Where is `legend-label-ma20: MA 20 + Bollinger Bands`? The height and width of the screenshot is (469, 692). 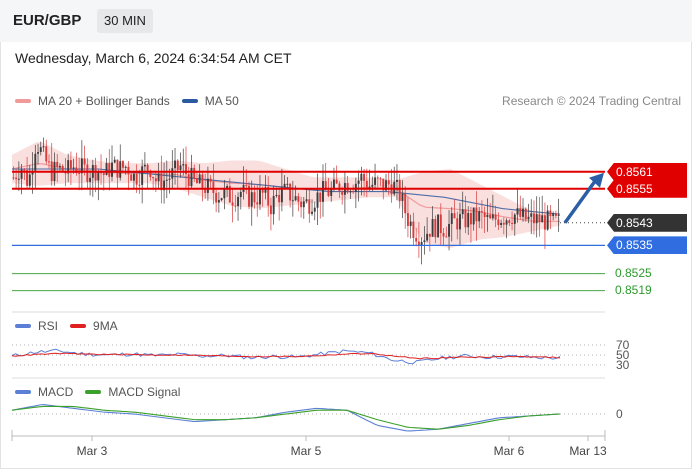 legend-label-ma20: MA 20 + Bollinger Bands is located at coordinates (104, 101).